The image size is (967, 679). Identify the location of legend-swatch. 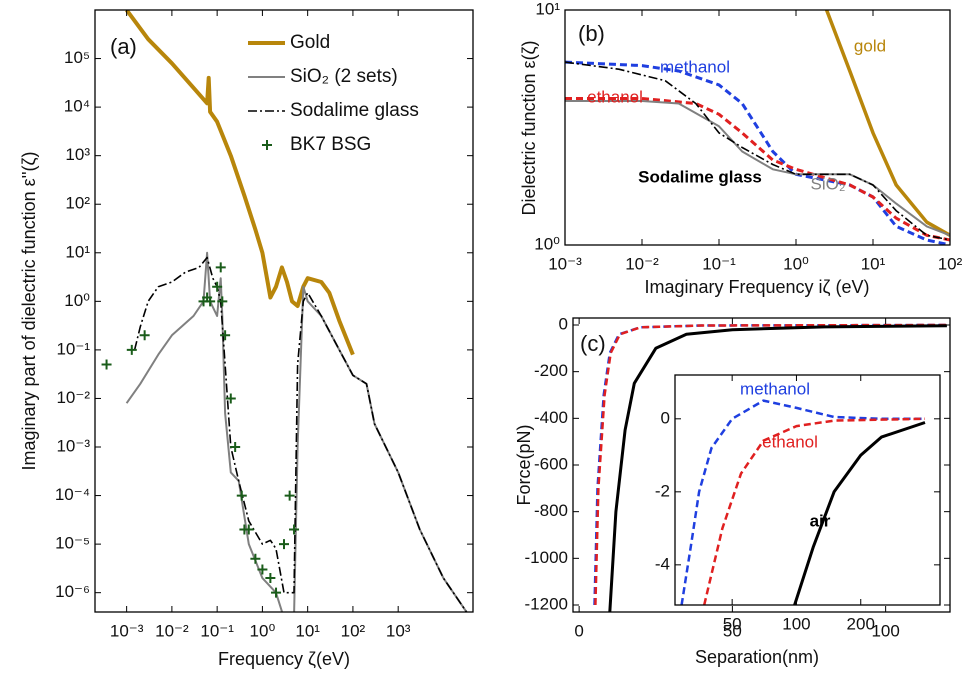
(267, 145).